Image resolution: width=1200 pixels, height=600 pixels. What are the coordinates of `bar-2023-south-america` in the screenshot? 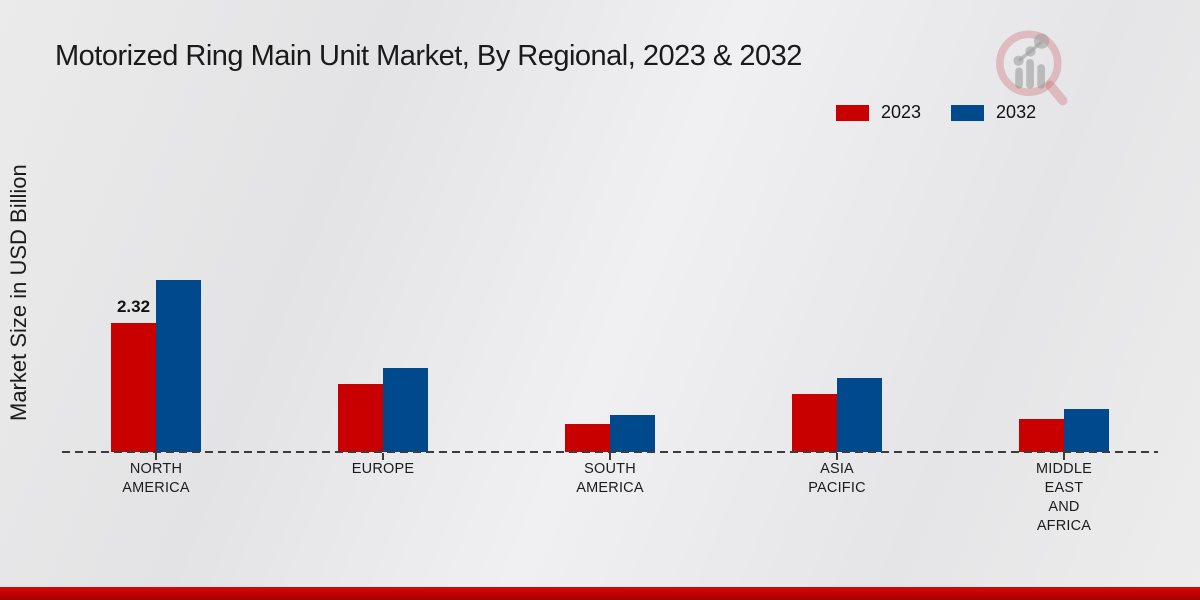 It's located at (587, 438).